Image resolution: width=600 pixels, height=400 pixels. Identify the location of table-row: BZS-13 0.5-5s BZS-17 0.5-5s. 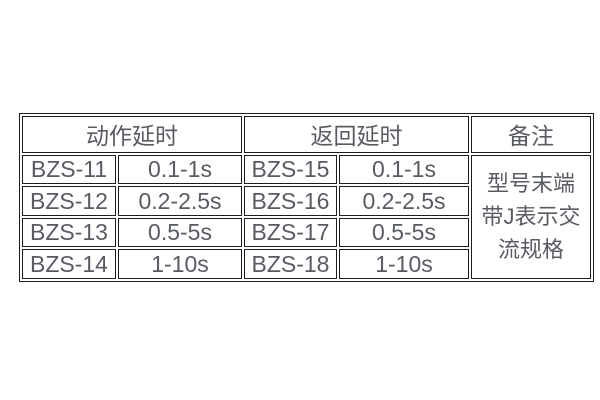
(306, 232).